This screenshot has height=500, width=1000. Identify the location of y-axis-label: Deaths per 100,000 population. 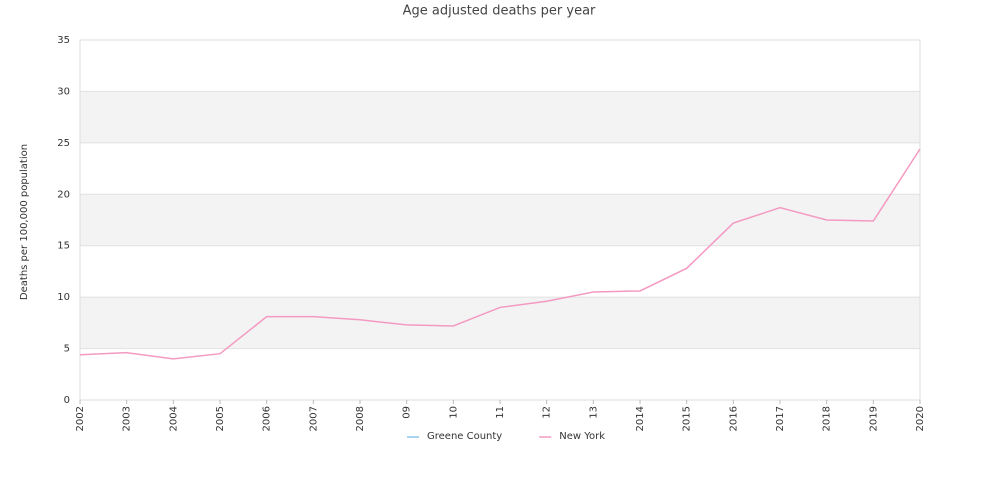
(24, 222).